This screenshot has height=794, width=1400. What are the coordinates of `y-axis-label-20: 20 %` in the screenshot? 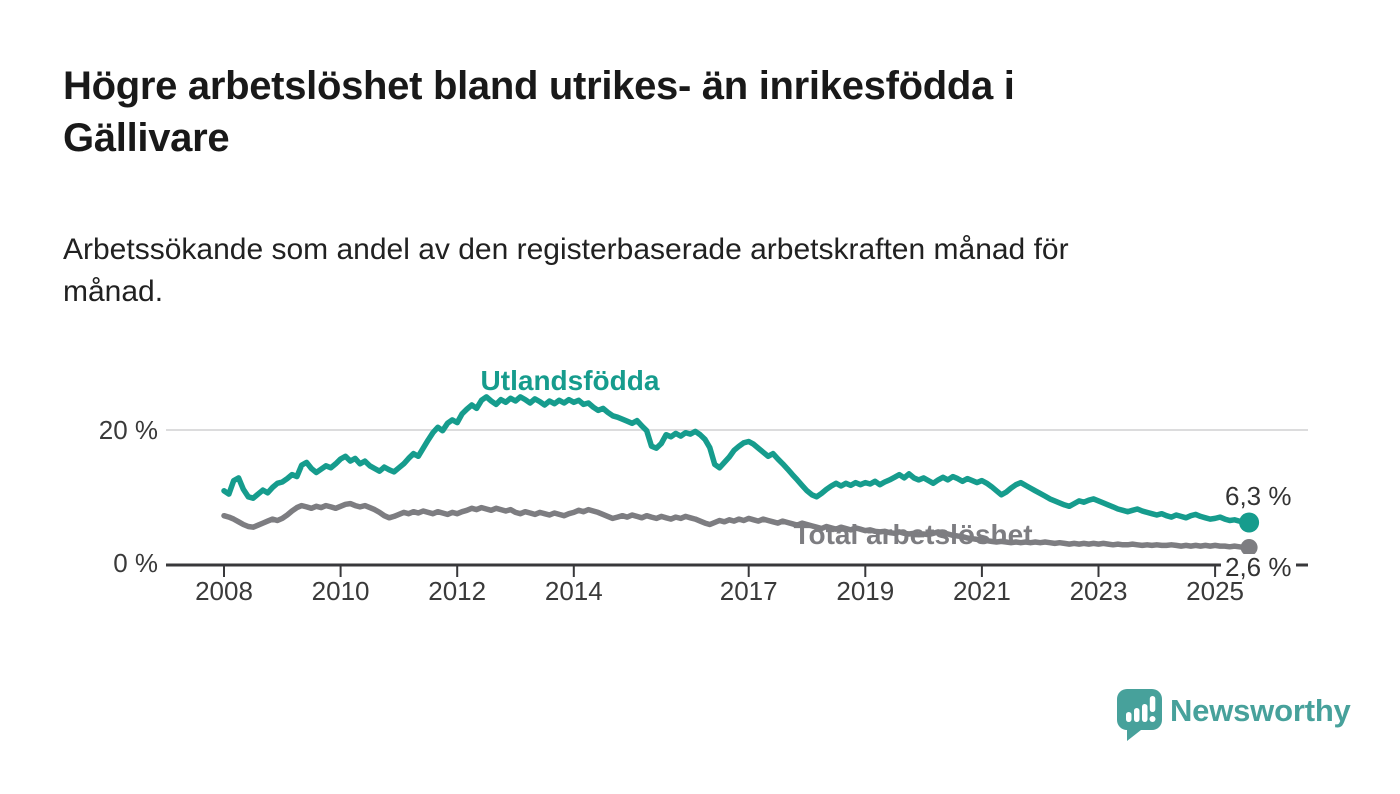 It's located at (128, 430).